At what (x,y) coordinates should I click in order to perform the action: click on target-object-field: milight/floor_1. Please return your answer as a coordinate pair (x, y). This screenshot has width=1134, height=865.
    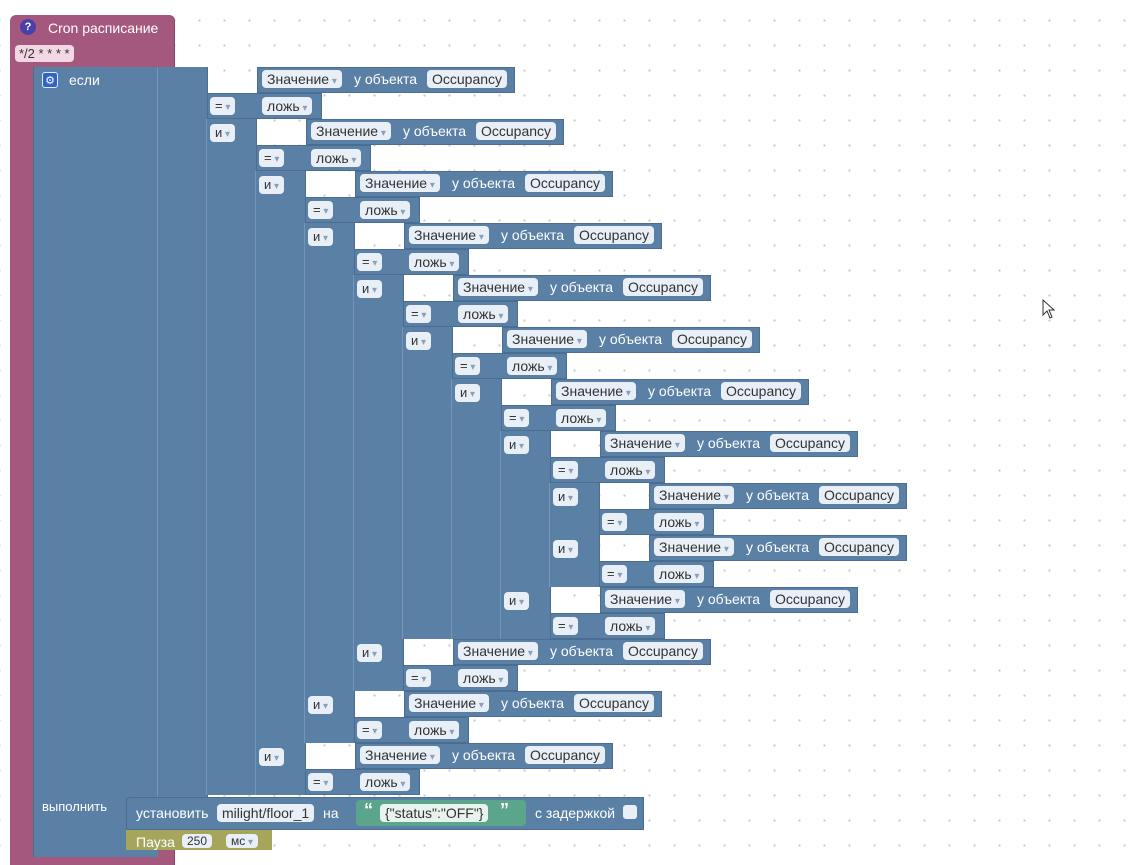
    Looking at the image, I should click on (266, 813).